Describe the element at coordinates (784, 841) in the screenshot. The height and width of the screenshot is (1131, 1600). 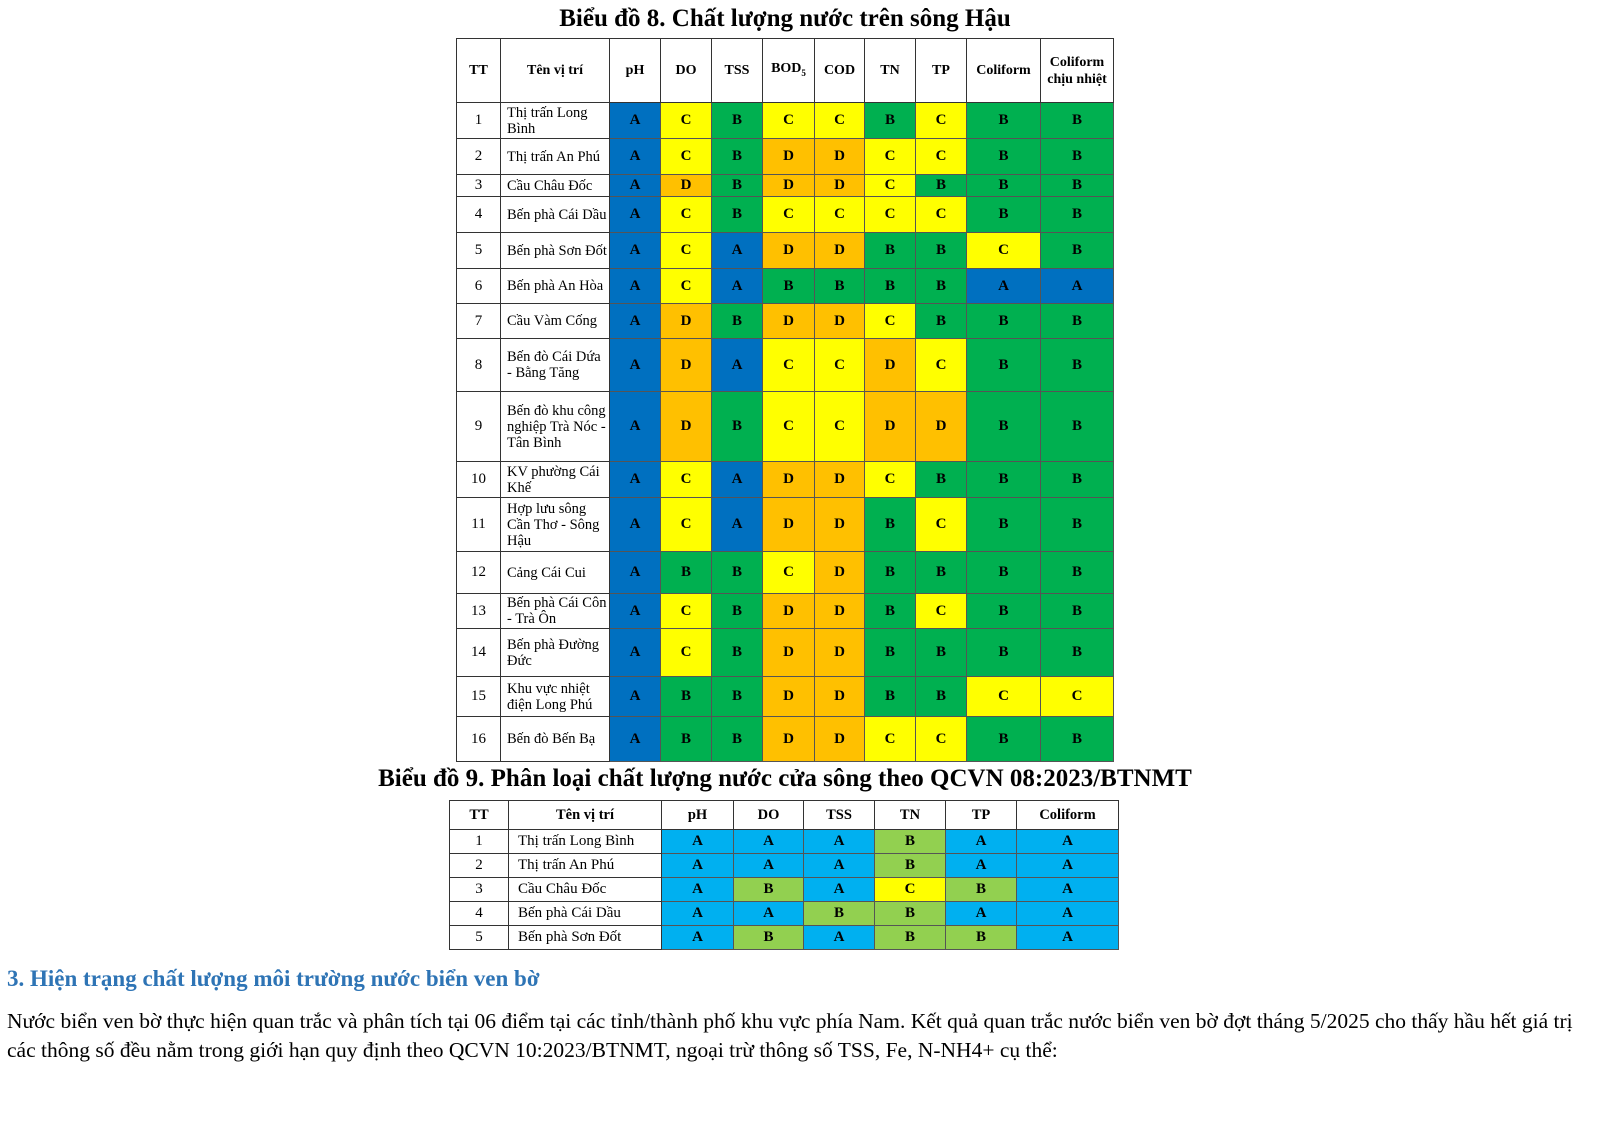
I see `table-row: 1 Thị trấn Long Bình A A A B A A` at that location.